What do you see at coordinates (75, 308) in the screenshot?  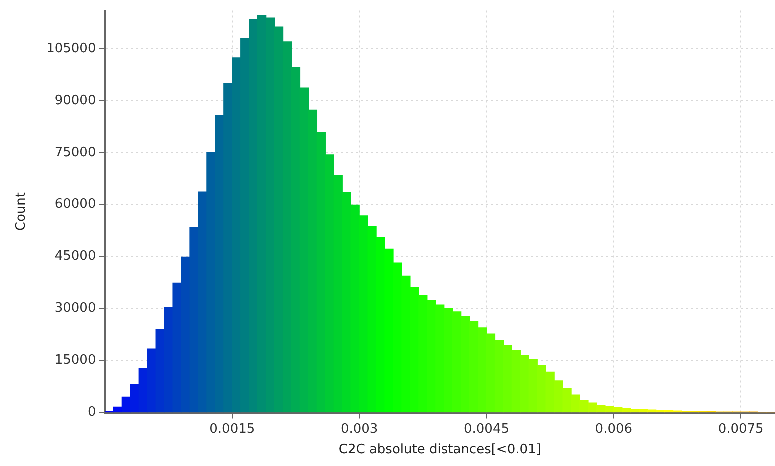 I see `y-tick-label: 30000` at bounding box center [75, 308].